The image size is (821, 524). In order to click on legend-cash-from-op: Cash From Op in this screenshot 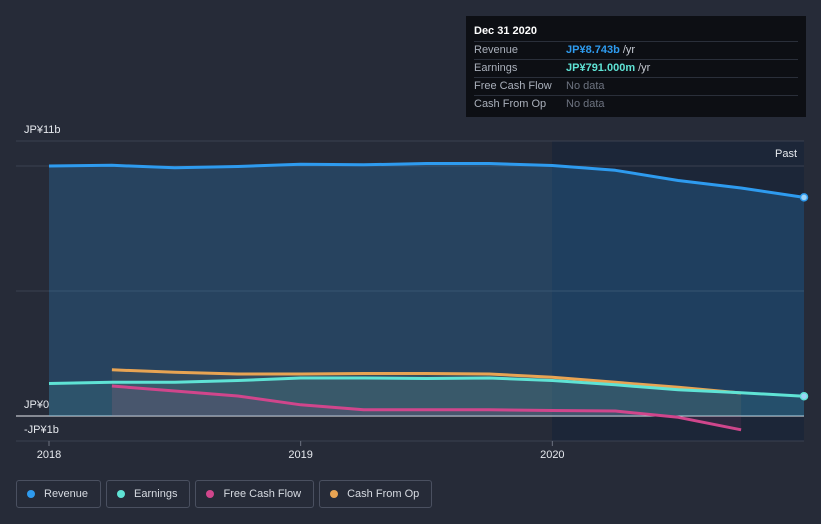, I will do `click(376, 494)`.